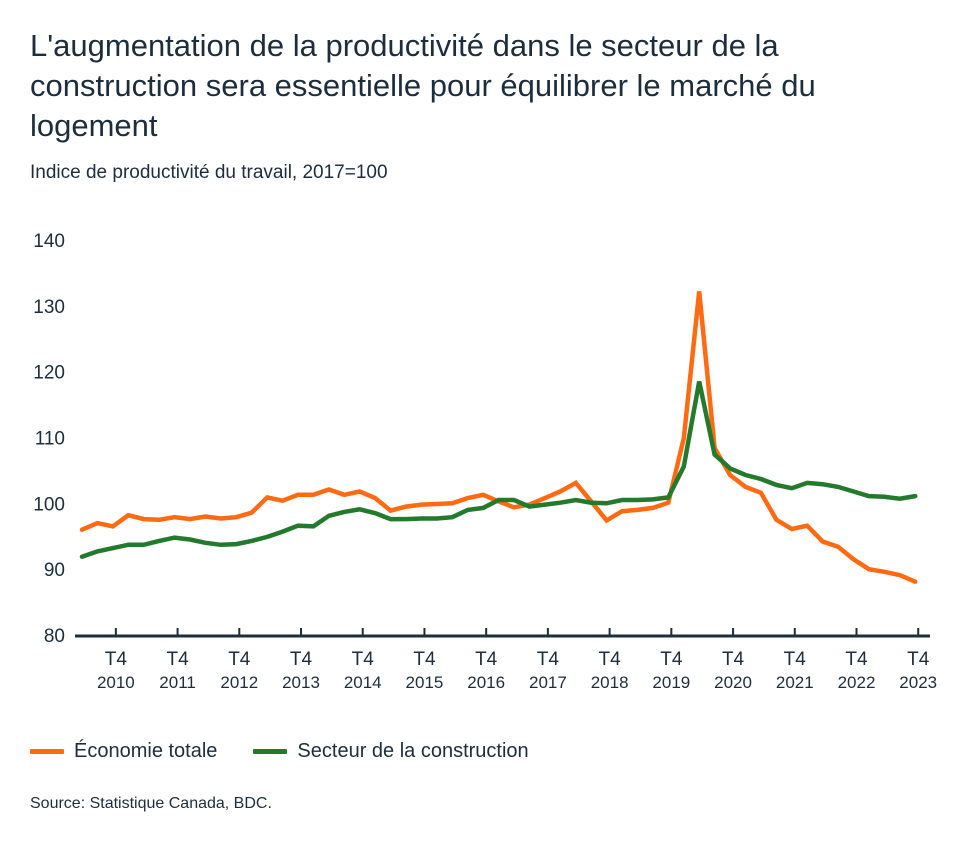 The height and width of the screenshot is (853, 960). Describe the element at coordinates (425, 682) in the screenshot. I see `x-tick-year: 2015` at that location.